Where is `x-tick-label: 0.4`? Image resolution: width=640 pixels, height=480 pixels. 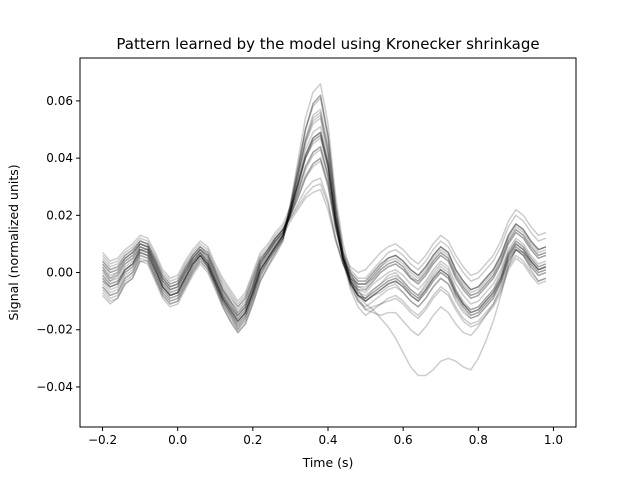 x-tick-label: 0.4 is located at coordinates (327, 440).